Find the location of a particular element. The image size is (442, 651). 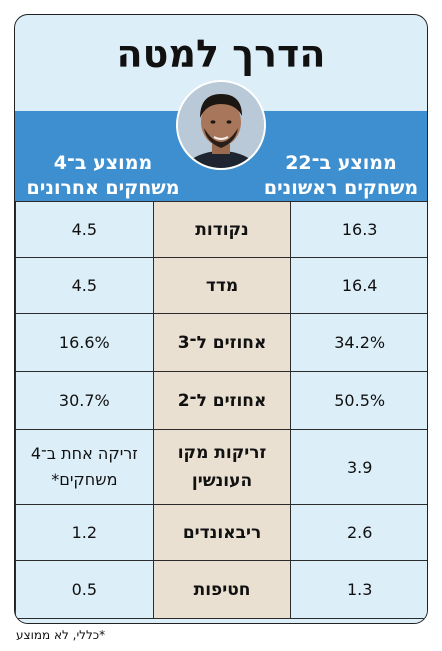

first-games-value: 16.4 is located at coordinates (358, 285).